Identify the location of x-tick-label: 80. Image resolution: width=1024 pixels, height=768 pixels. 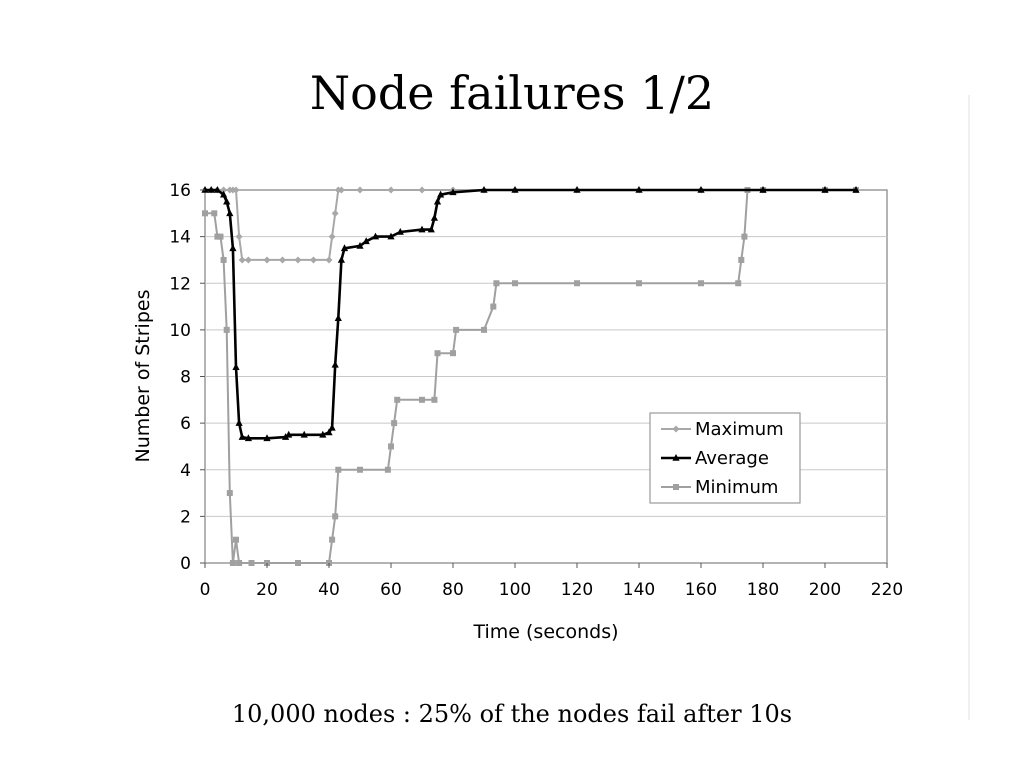
(453, 590).